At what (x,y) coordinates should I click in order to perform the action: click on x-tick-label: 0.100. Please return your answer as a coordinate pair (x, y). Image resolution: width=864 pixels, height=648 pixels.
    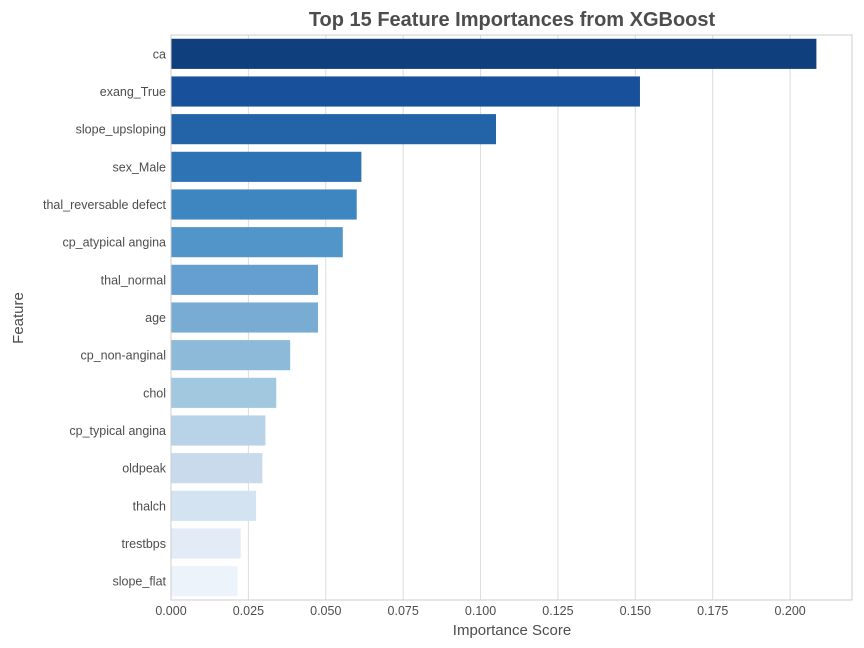
    Looking at the image, I should click on (480, 611).